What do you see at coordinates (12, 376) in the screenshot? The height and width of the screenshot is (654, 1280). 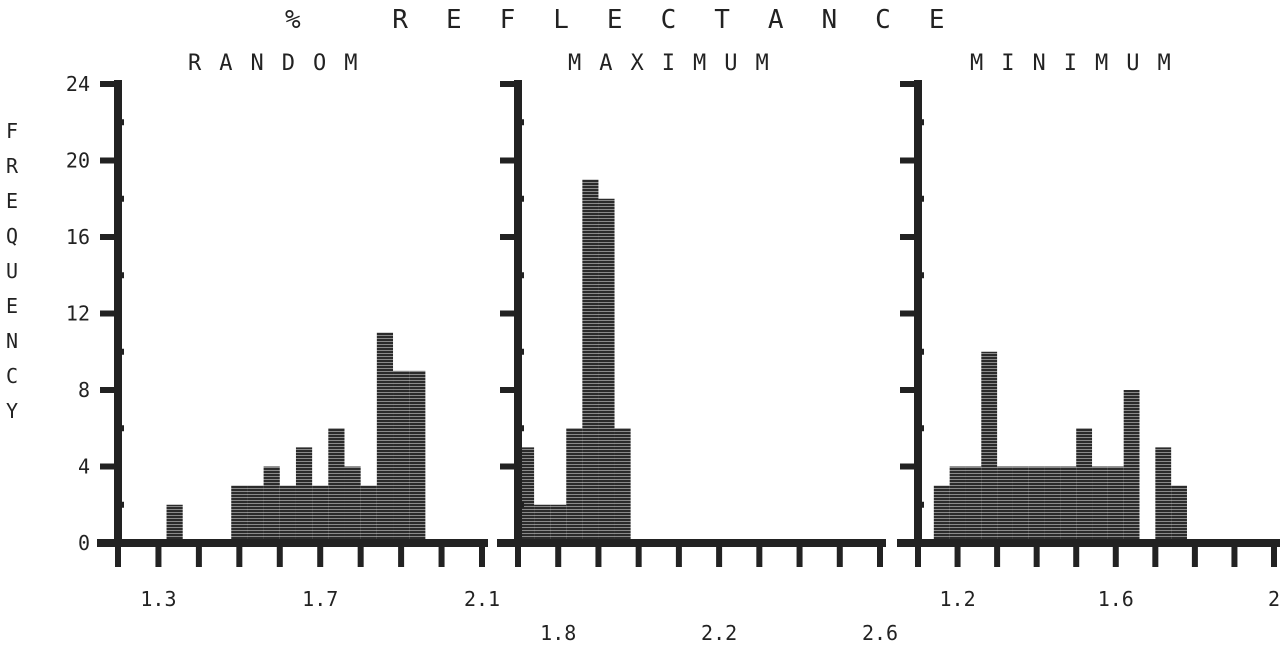 I see `y-axis-label-letter: C` at bounding box center [12, 376].